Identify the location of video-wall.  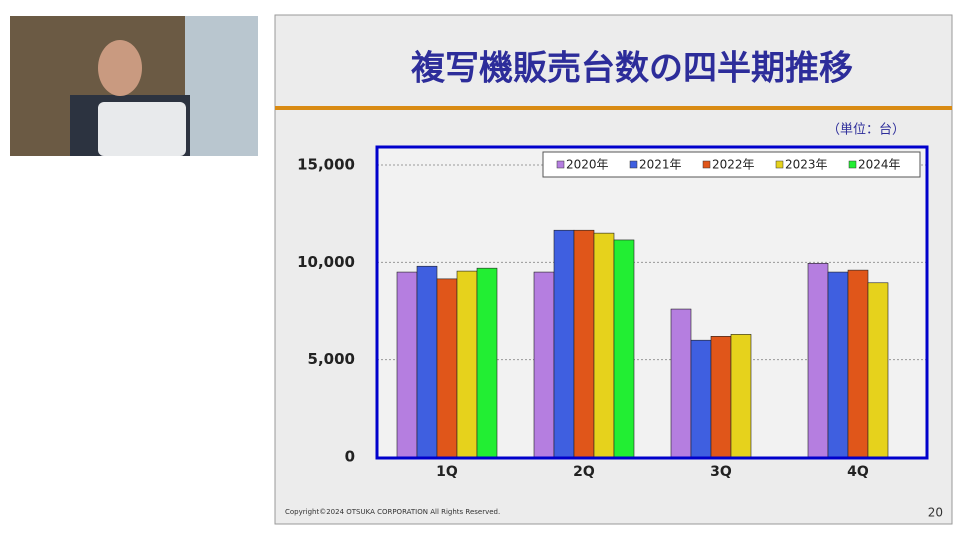
(221, 86).